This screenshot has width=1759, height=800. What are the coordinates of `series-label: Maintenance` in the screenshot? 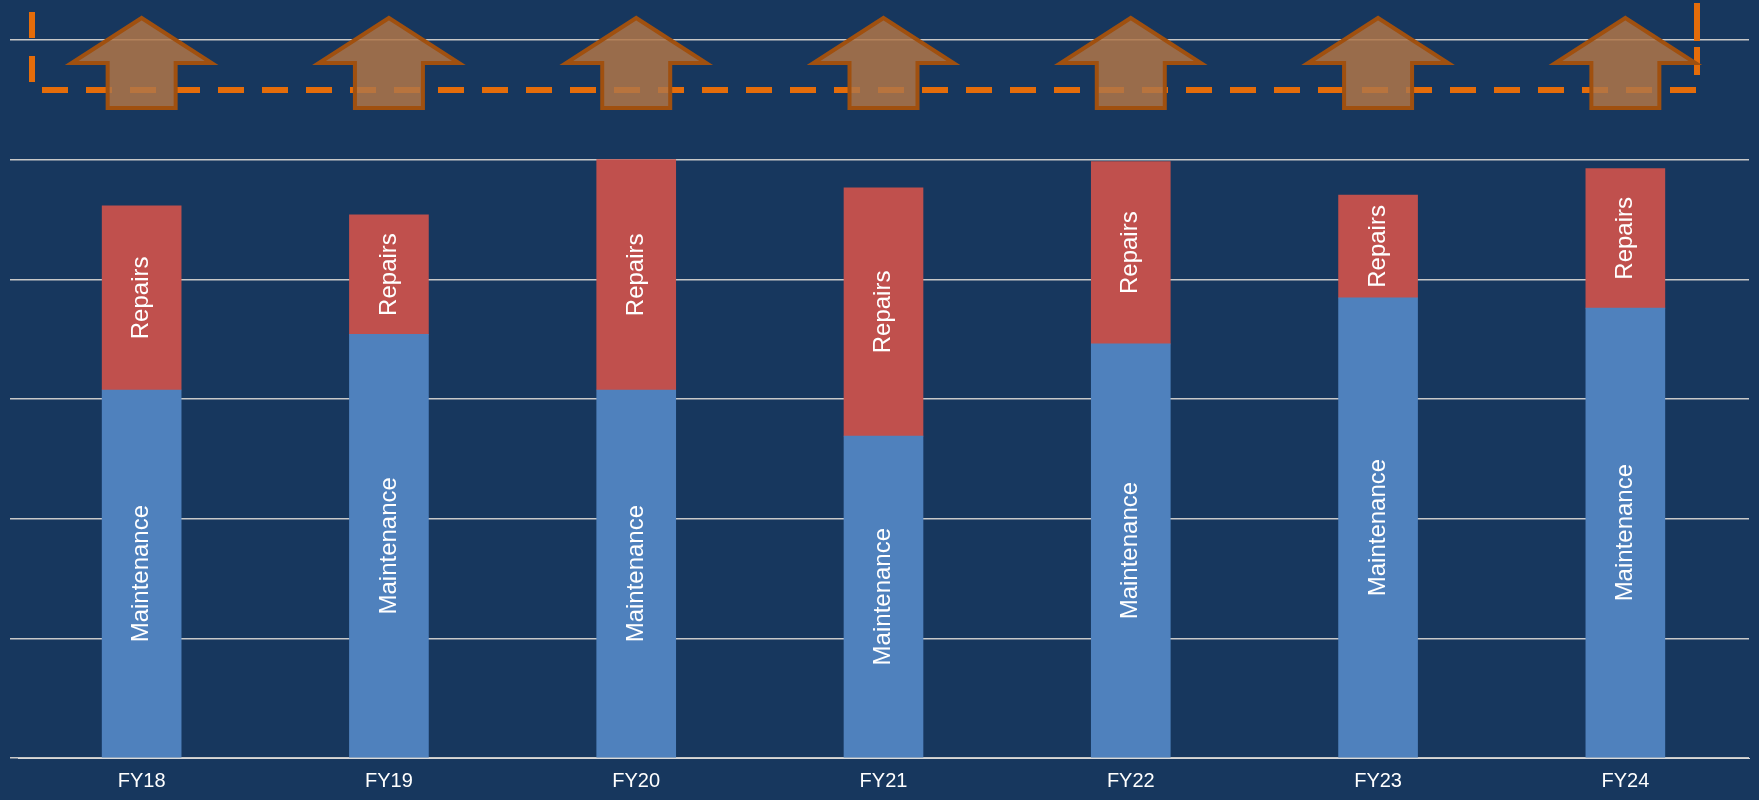 It's located at (387, 546).